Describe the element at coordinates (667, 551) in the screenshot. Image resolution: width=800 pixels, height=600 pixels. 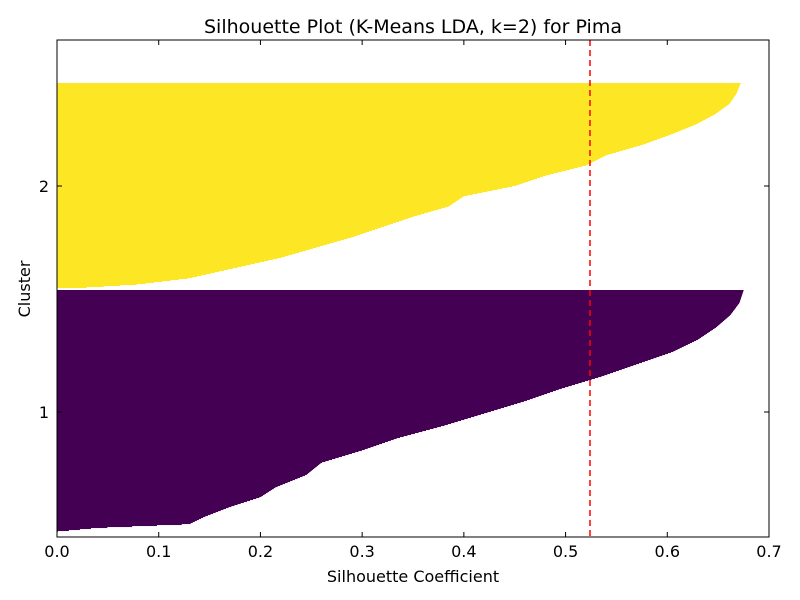
I see `x-tick-label: 0.6` at that location.